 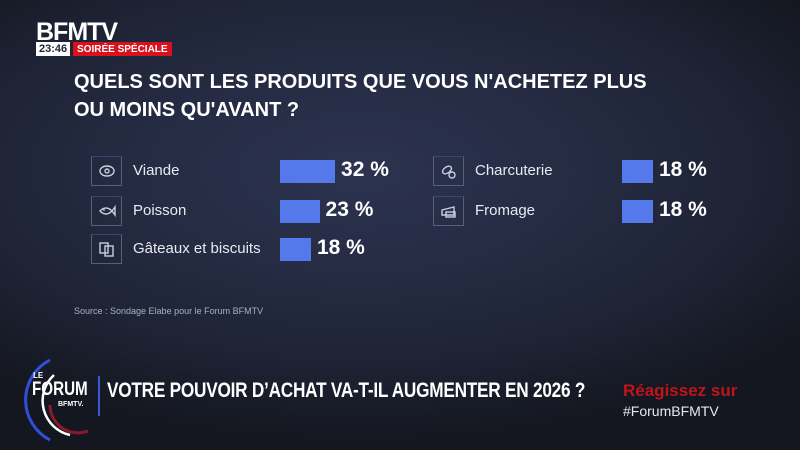 What do you see at coordinates (514, 170) in the screenshot?
I see `category-label: Charcuterie` at bounding box center [514, 170].